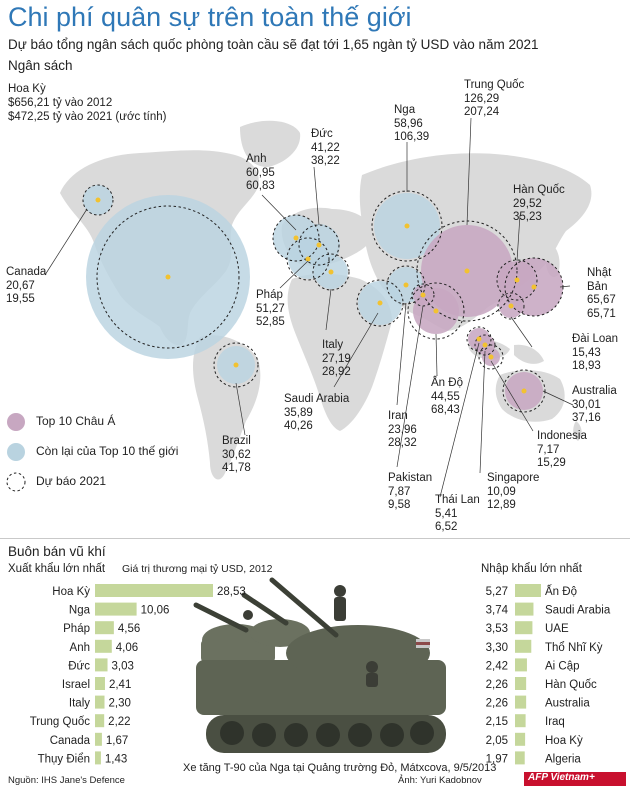  Describe the element at coordinates (57, 569) in the screenshot. I see `exports-title: Xuất khẩu lớn nhất` at that location.